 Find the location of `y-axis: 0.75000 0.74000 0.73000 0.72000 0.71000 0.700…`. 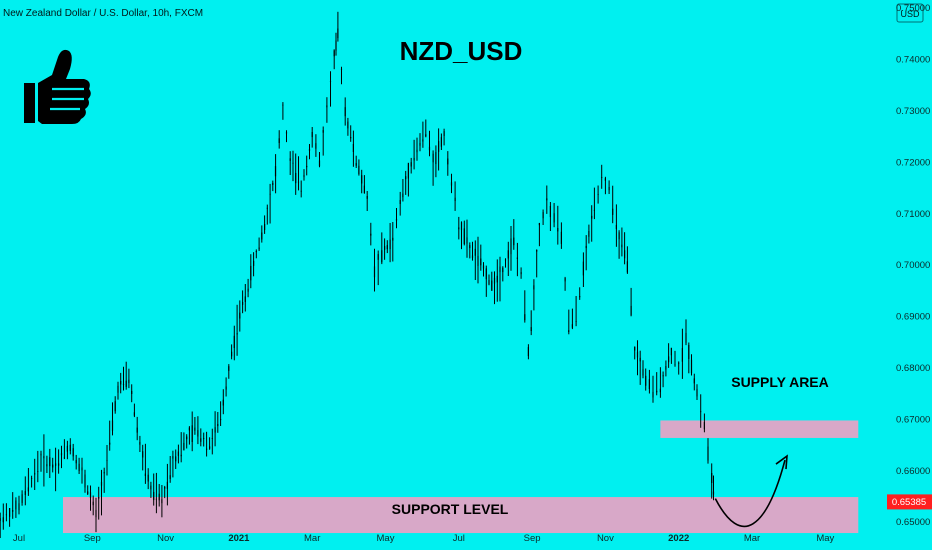

y-axis: 0.75000 0.74000 0.73000 0.72000 0.71000 0.700… is located at coordinates (913, 265).